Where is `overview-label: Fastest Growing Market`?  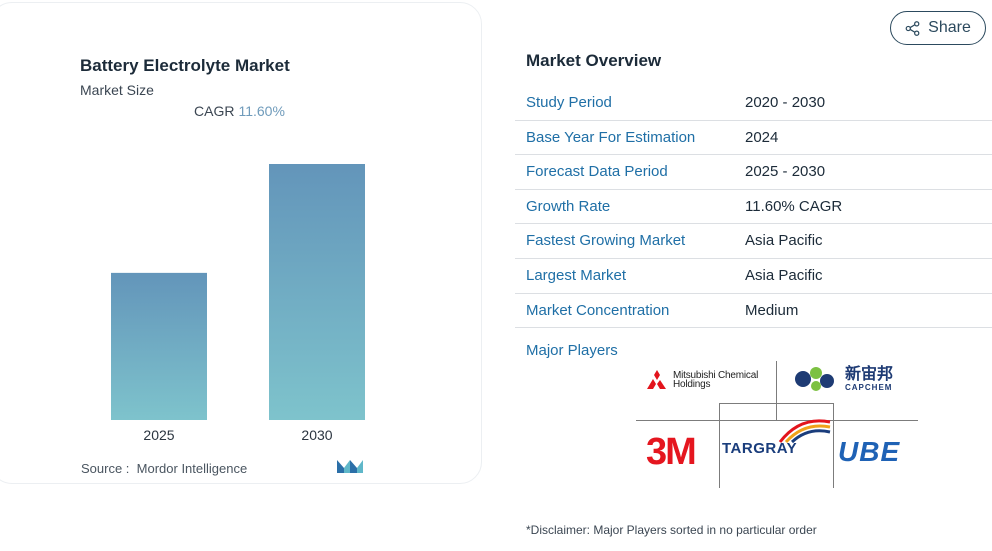
overview-label: Fastest Growing Market is located at coordinates (606, 241).